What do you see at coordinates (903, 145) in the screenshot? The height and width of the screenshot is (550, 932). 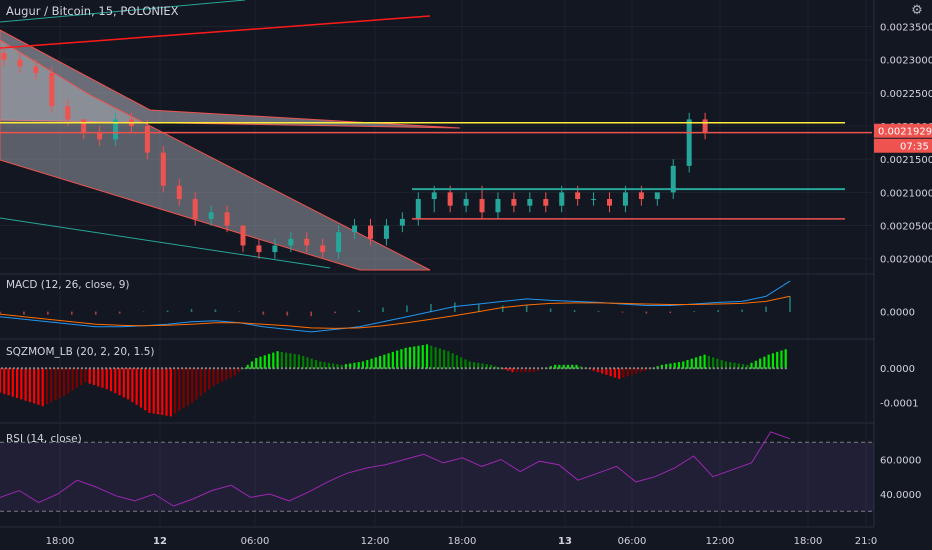 I see `countdown-tag` at bounding box center [903, 145].